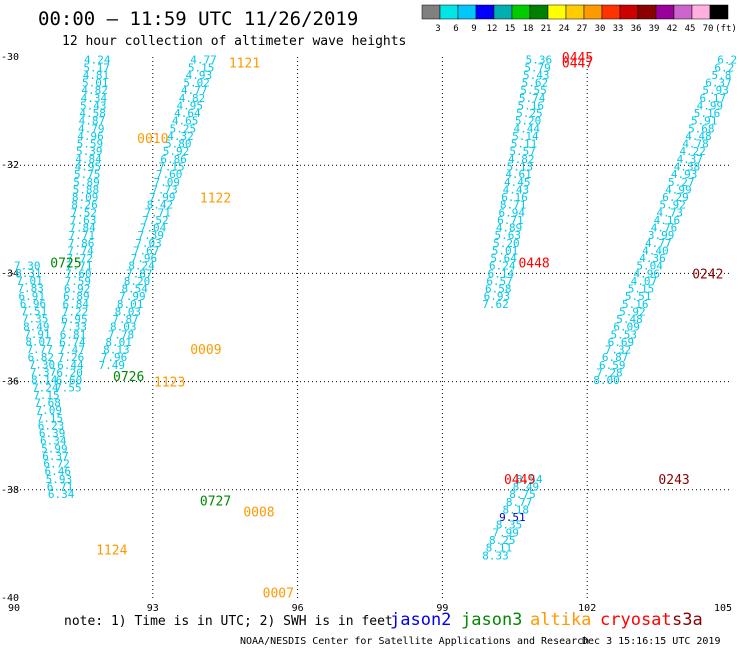 The height and width of the screenshot is (650, 740). What do you see at coordinates (420, 620) in the screenshot?
I see `satellite-legend-jason2: jason2` at bounding box center [420, 620].